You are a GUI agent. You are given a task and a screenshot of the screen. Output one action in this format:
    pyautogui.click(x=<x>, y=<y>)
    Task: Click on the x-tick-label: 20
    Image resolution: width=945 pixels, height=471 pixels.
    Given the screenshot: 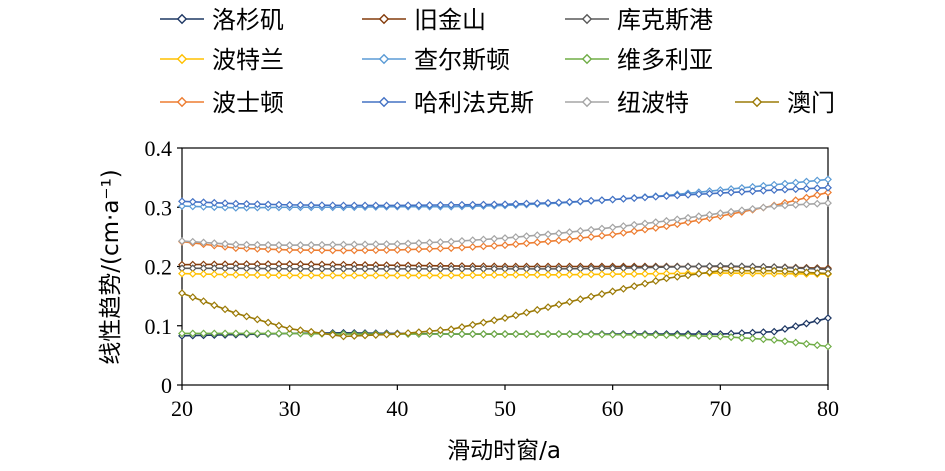 What is the action you would take?
    pyautogui.click(x=182, y=408)
    